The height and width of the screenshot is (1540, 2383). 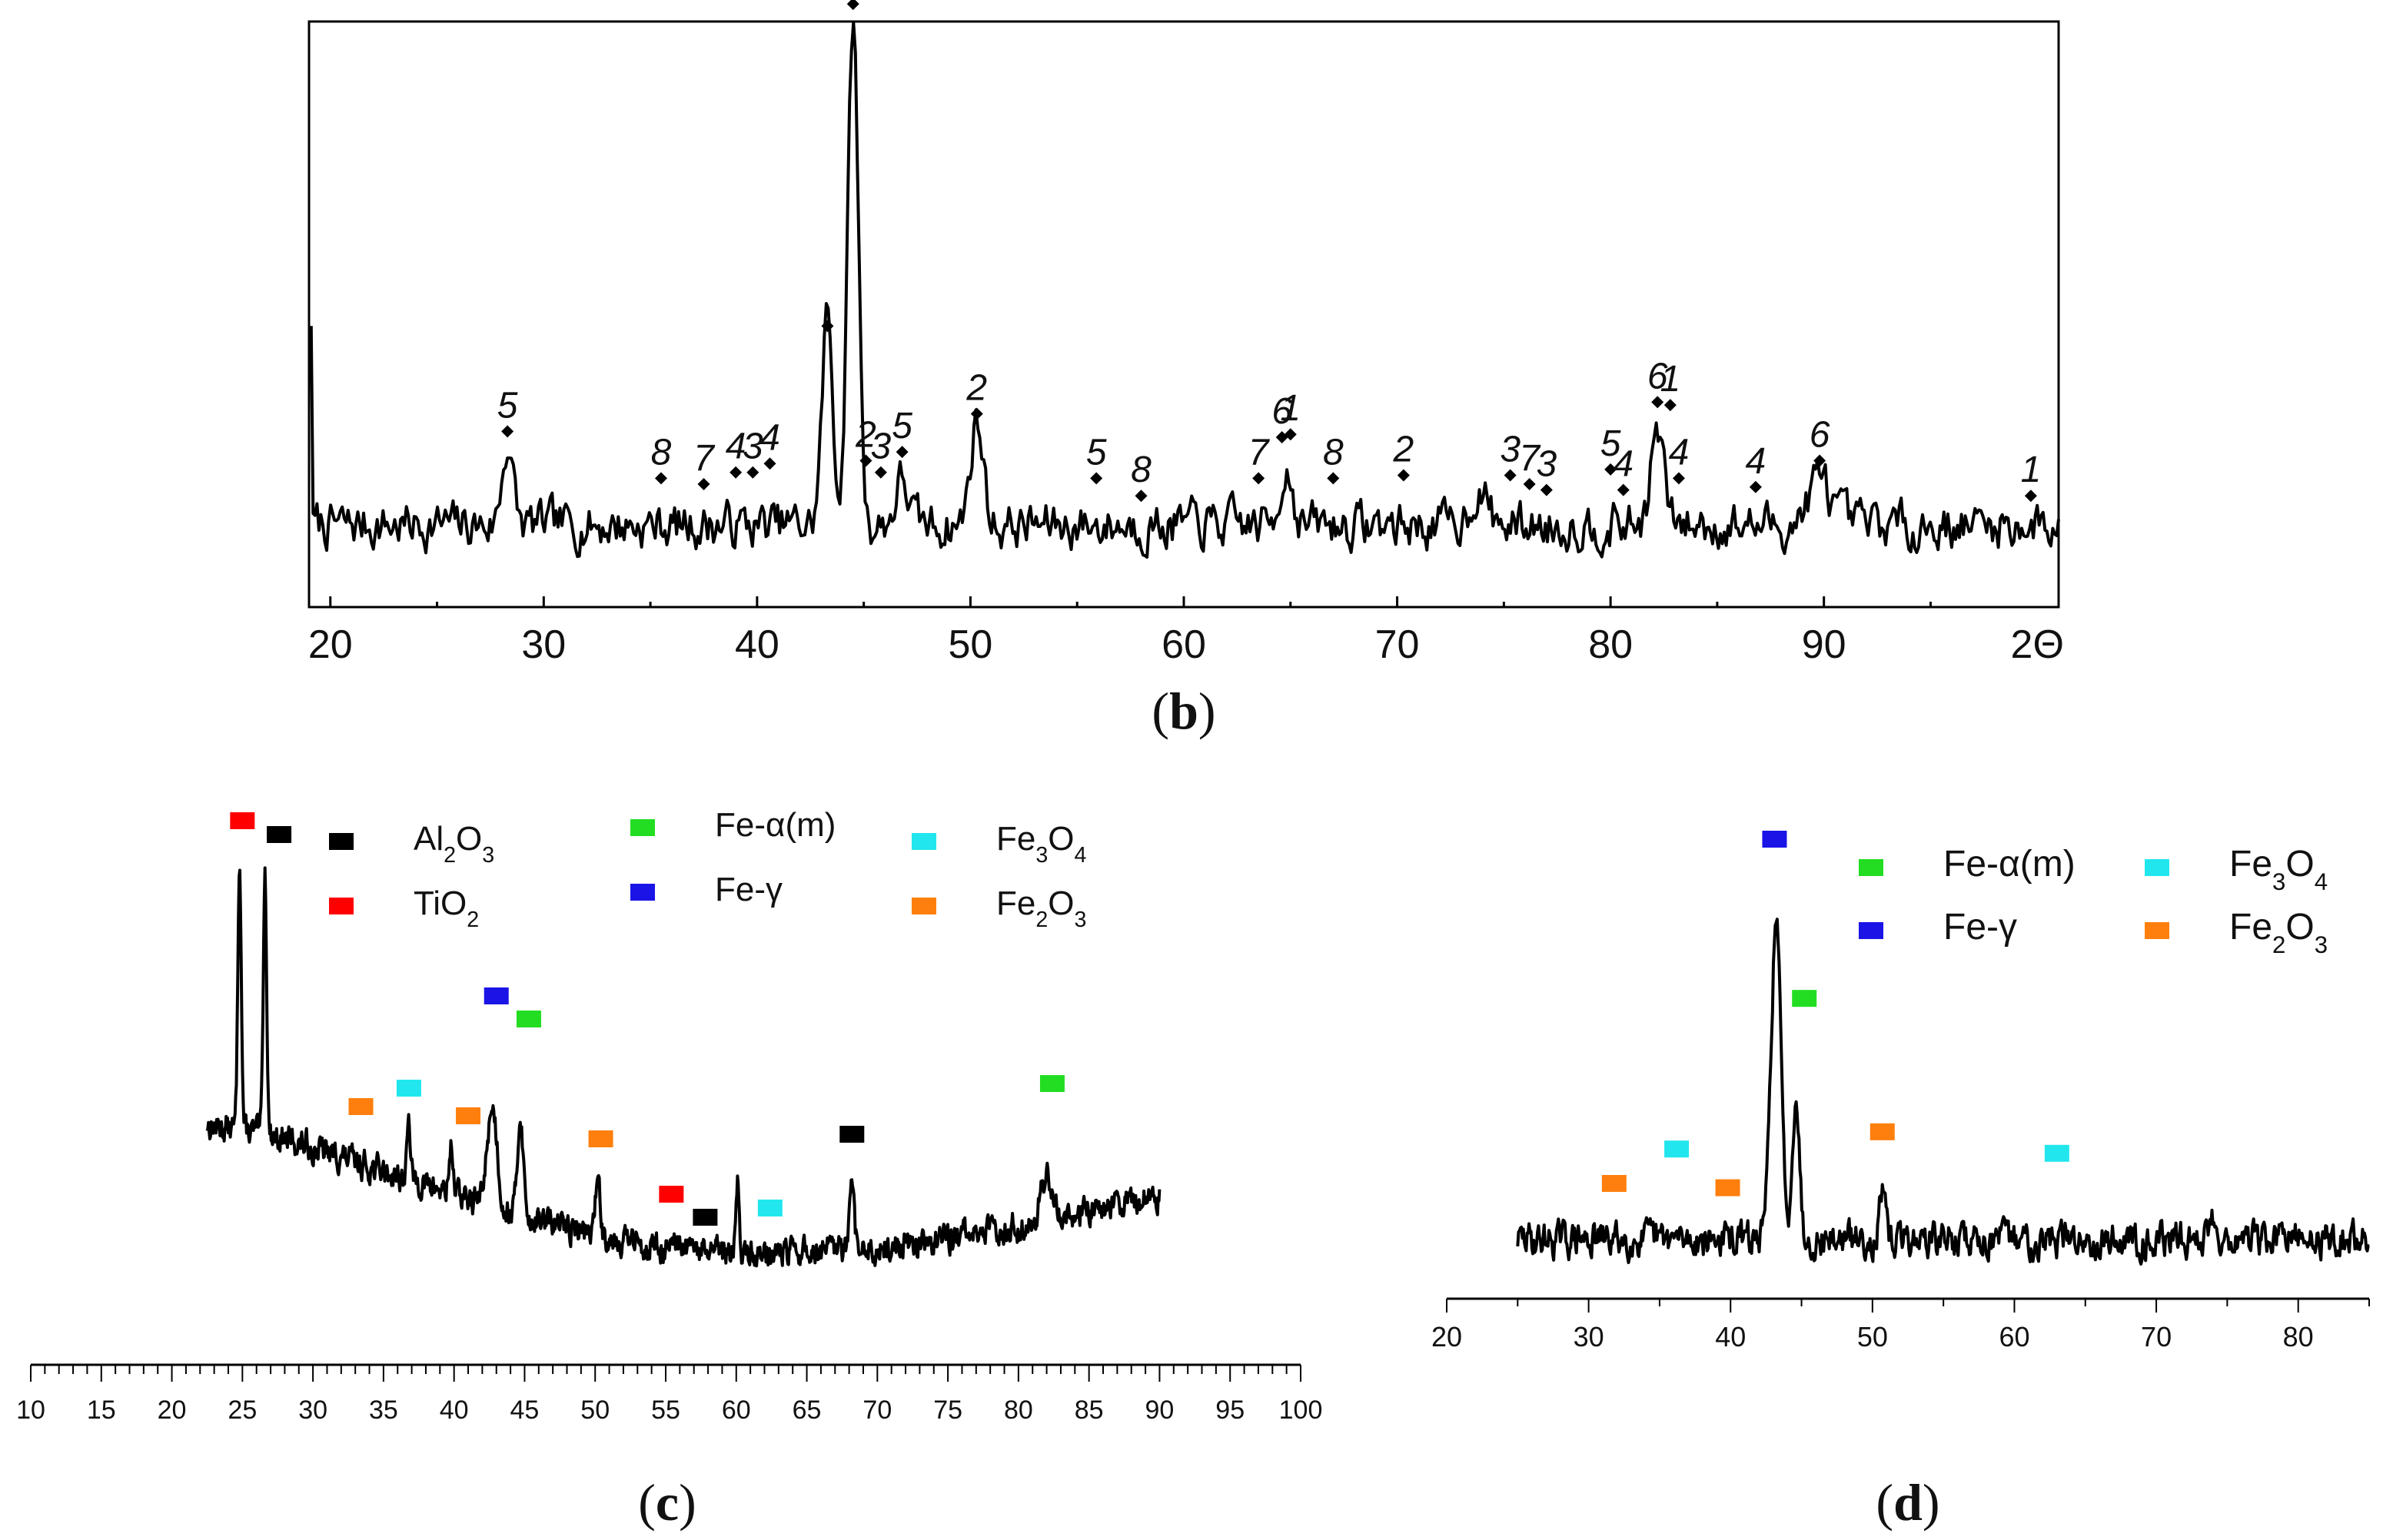 I want to click on panel-c-legend-Fe_gamma-text: Fe-γ, so click(x=749, y=889).